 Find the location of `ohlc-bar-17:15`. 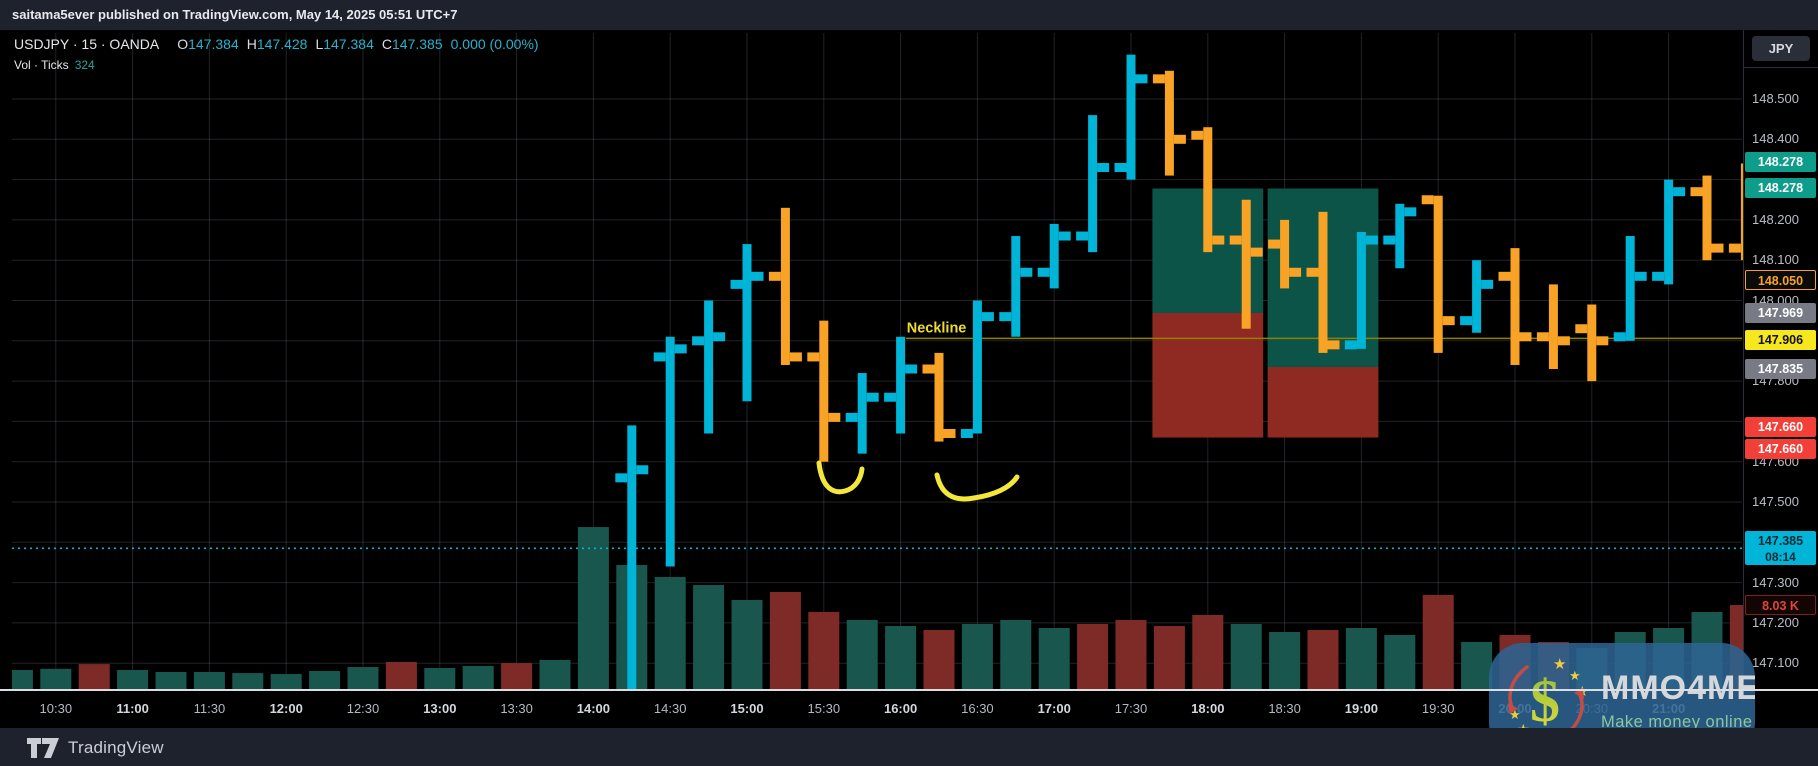

ohlc-bar-17:15 is located at coordinates (1093, 184).